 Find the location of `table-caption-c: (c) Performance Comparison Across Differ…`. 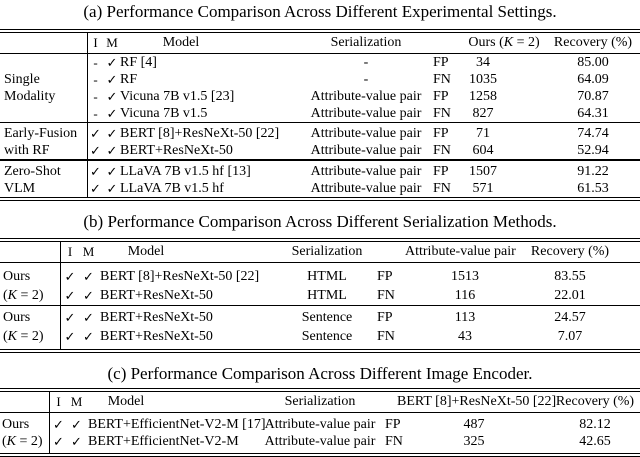

table-caption-c: (c) Performance Comparison Across Differ… is located at coordinates (320, 373).